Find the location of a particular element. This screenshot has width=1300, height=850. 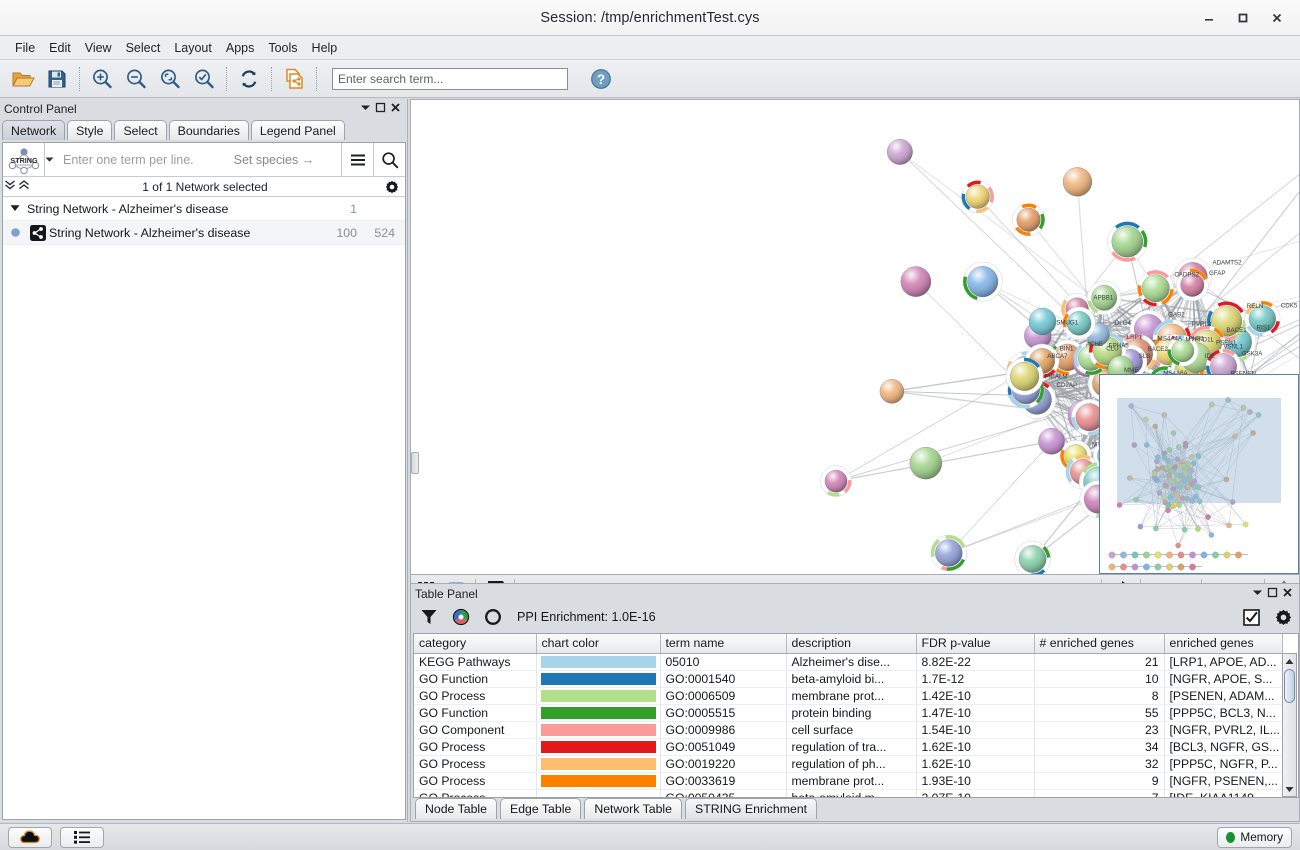

menu-edit: Edit is located at coordinates (60, 47).